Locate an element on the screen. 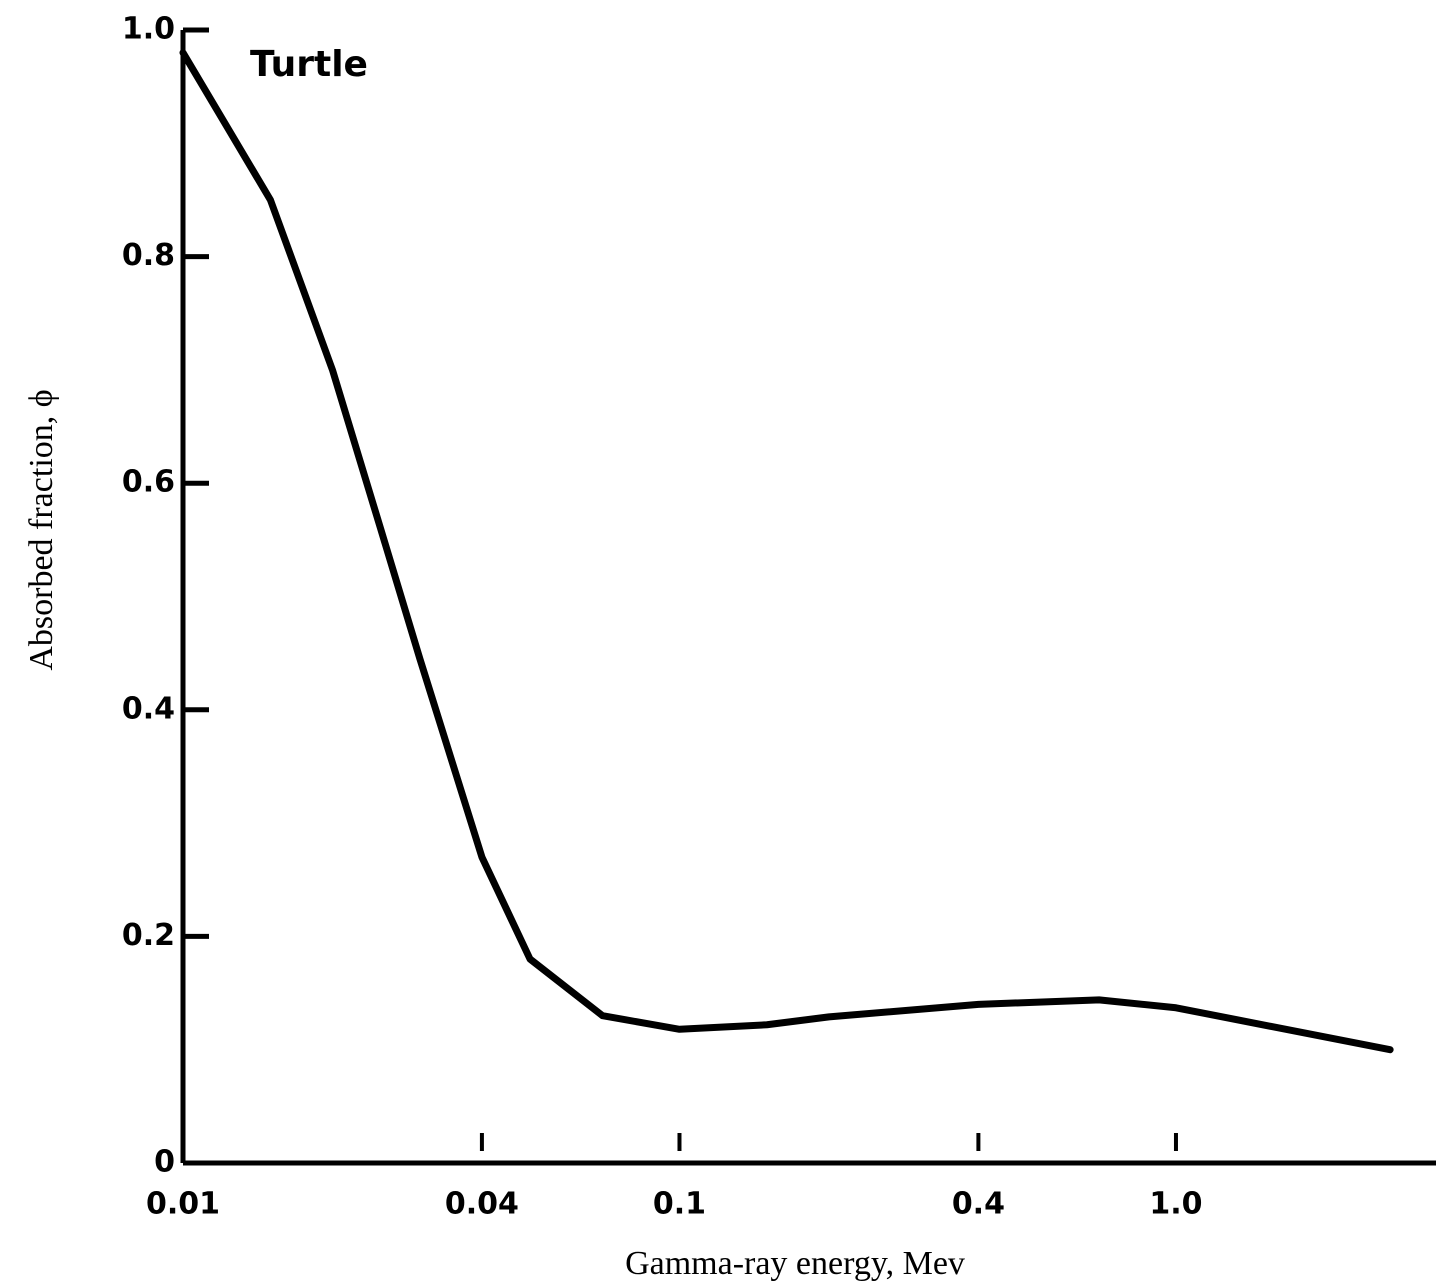 The height and width of the screenshot is (1288, 1436). y-tick-label: 0 is located at coordinates (164, 1162).